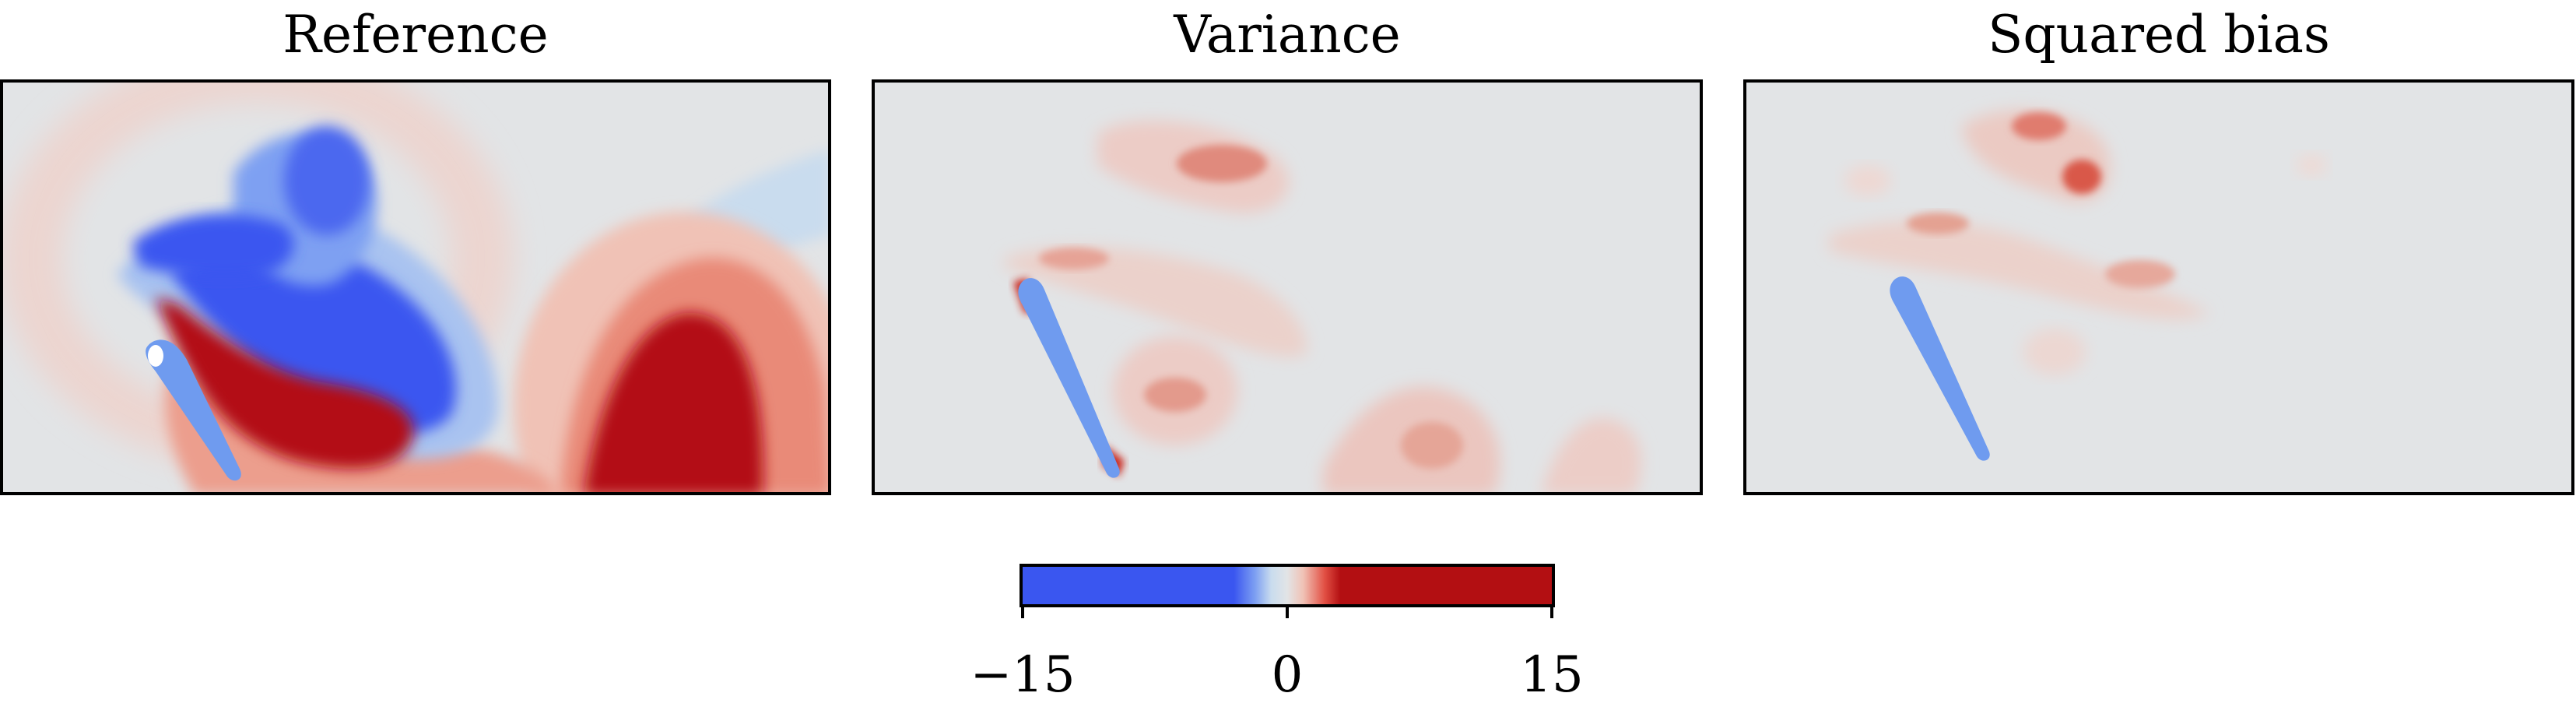 The width and height of the screenshot is (2576, 714). I want to click on reference-airfoil, so click(194, 410).